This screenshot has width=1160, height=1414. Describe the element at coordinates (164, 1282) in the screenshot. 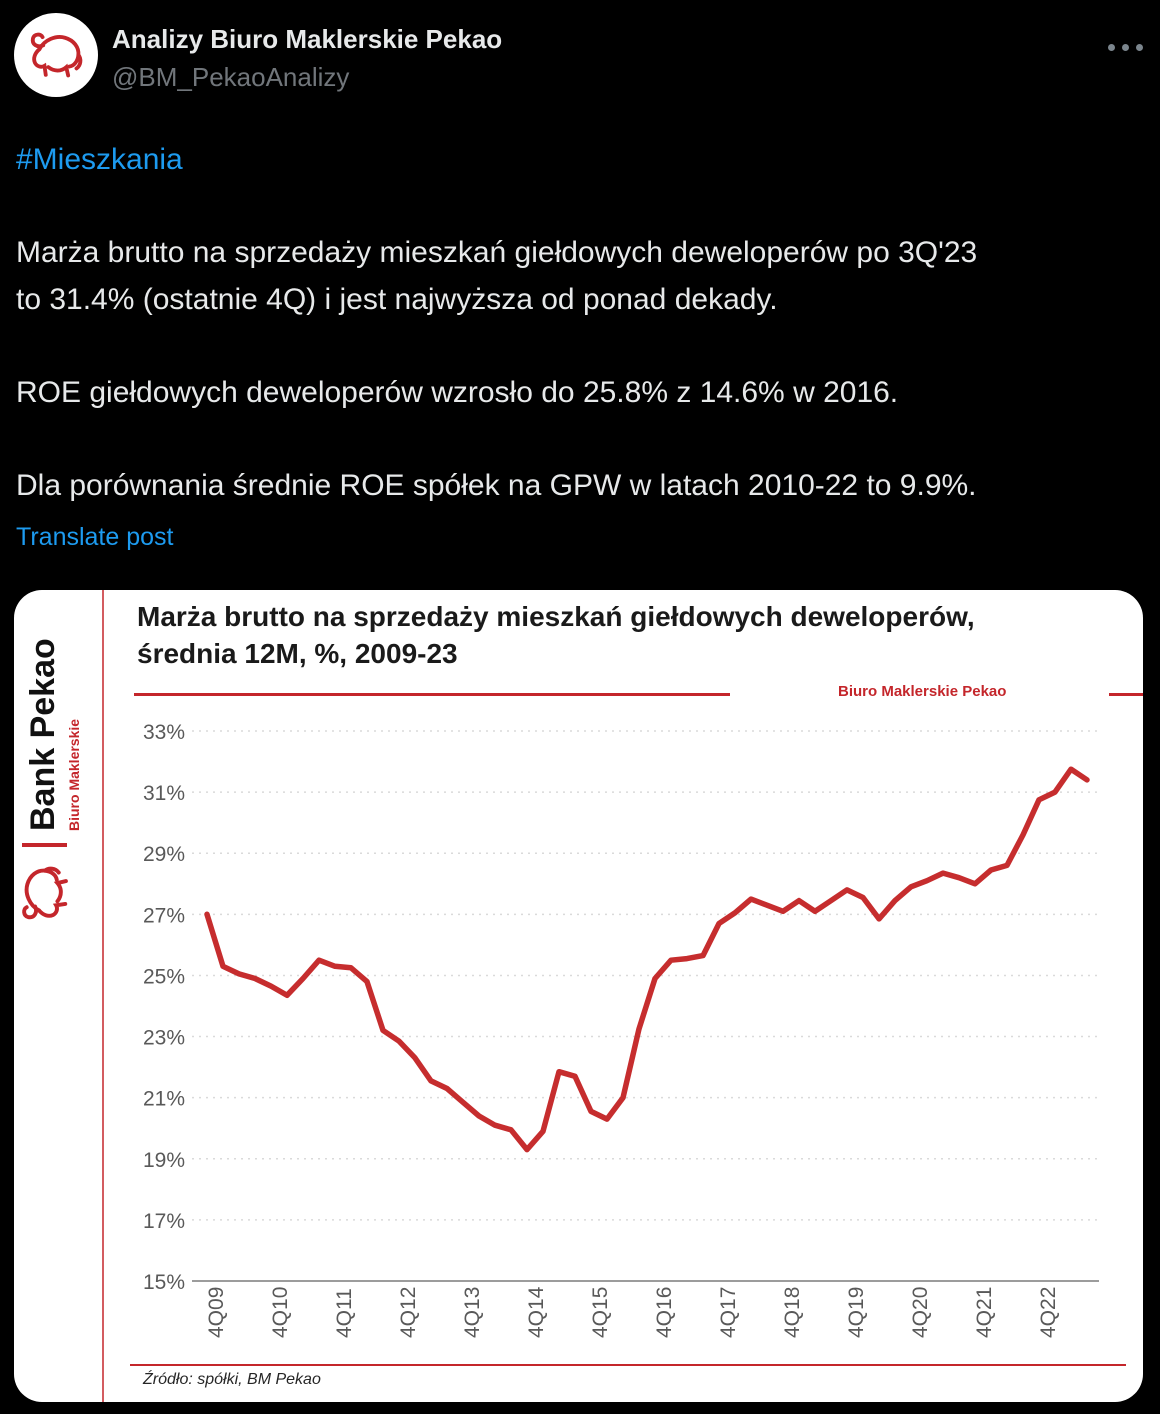

I see `y-tick-label: 15%` at that location.